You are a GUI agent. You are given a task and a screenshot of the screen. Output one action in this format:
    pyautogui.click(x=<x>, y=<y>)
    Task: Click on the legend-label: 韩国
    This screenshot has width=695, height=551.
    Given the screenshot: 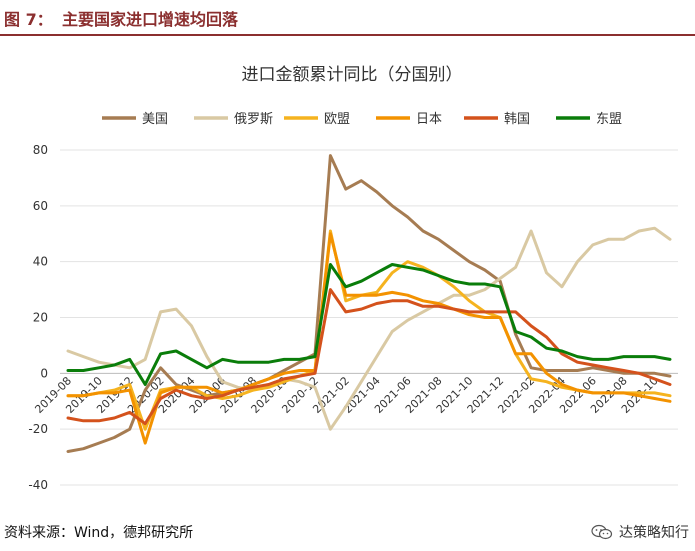 What is the action you would take?
    pyautogui.click(x=517, y=119)
    